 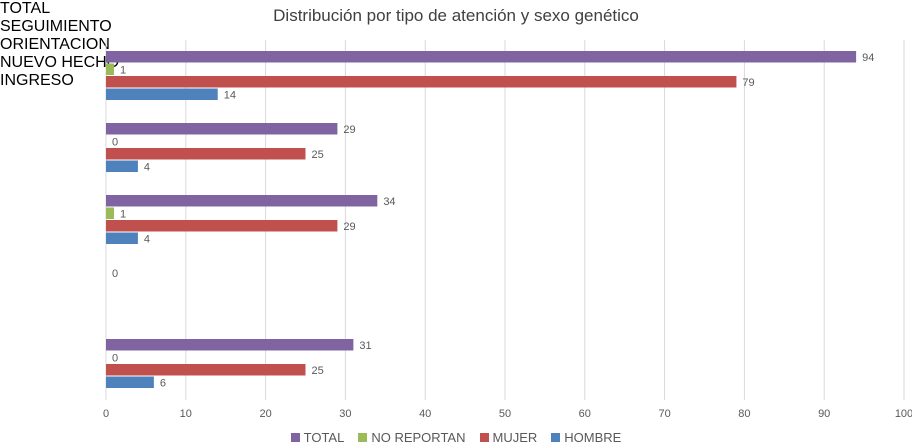 I want to click on value-label: 6, so click(x=163, y=384).